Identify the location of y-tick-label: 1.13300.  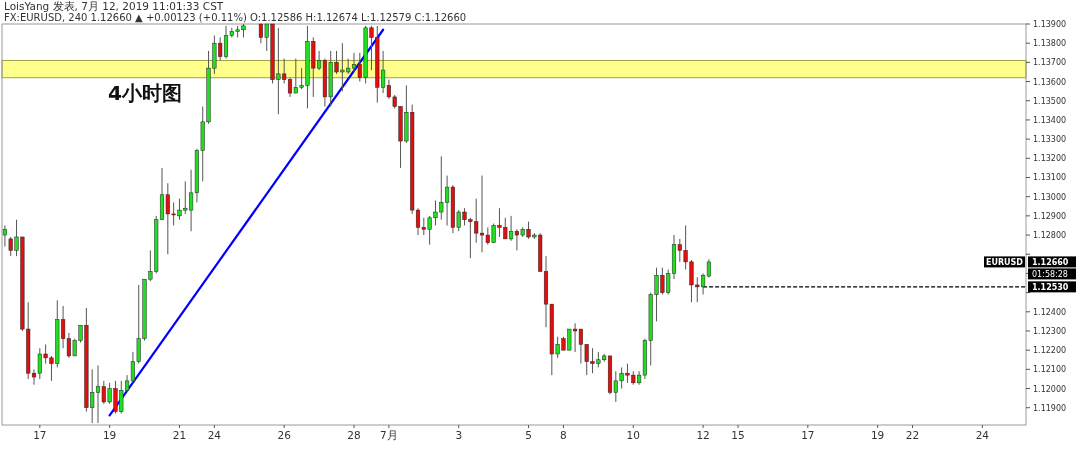
(1050, 140).